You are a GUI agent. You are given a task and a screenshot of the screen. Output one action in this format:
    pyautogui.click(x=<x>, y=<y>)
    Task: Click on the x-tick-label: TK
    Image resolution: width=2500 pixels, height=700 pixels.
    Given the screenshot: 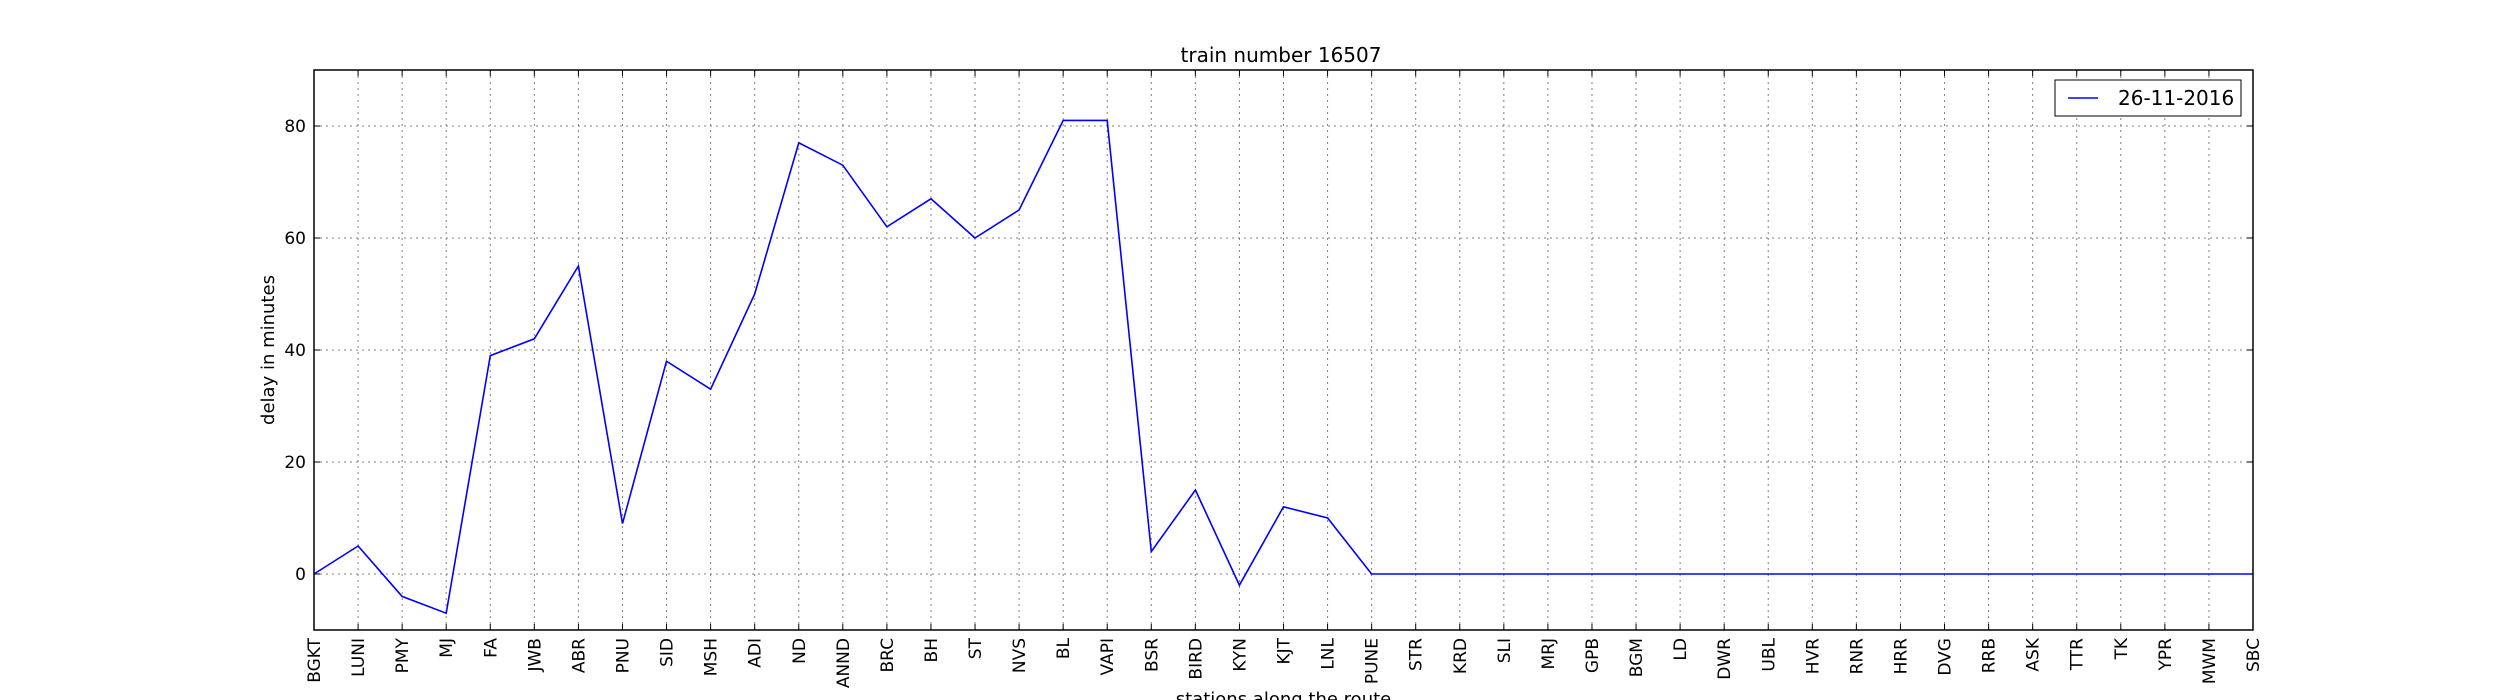 What is the action you would take?
    pyautogui.click(x=2122, y=648)
    